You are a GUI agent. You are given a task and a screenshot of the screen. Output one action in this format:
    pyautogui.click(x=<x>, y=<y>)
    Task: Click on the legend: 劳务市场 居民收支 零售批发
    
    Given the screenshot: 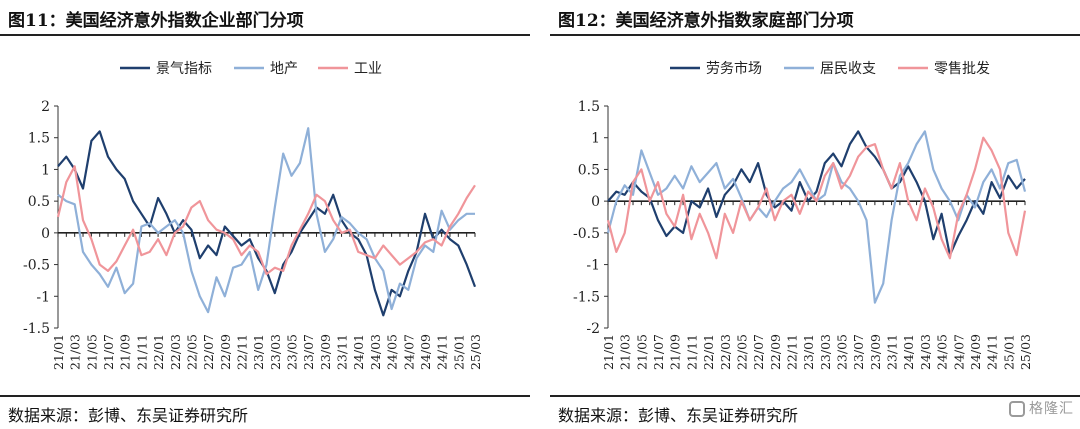 What is the action you would take?
    pyautogui.click(x=830, y=68)
    